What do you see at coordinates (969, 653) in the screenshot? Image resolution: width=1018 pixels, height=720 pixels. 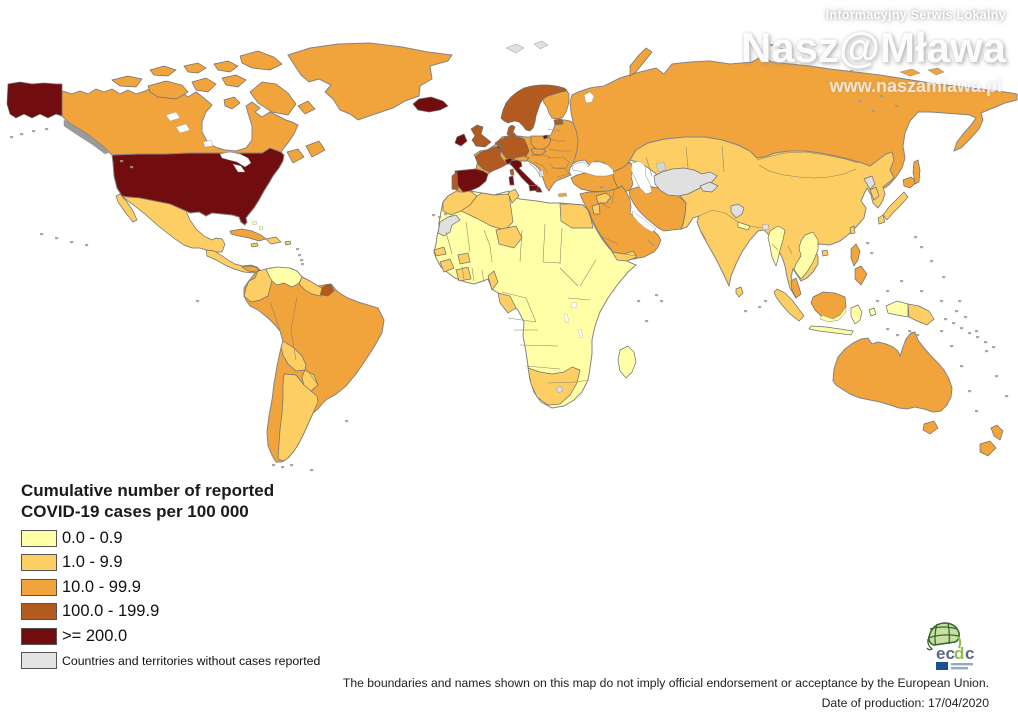 I see `svg-text: c` at bounding box center [969, 653].